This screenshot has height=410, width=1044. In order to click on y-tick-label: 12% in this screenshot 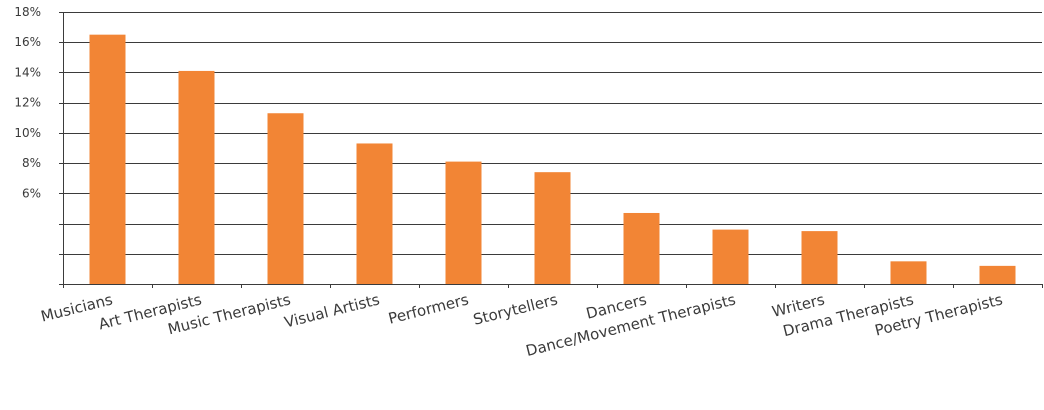, I will do `click(27, 103)`.